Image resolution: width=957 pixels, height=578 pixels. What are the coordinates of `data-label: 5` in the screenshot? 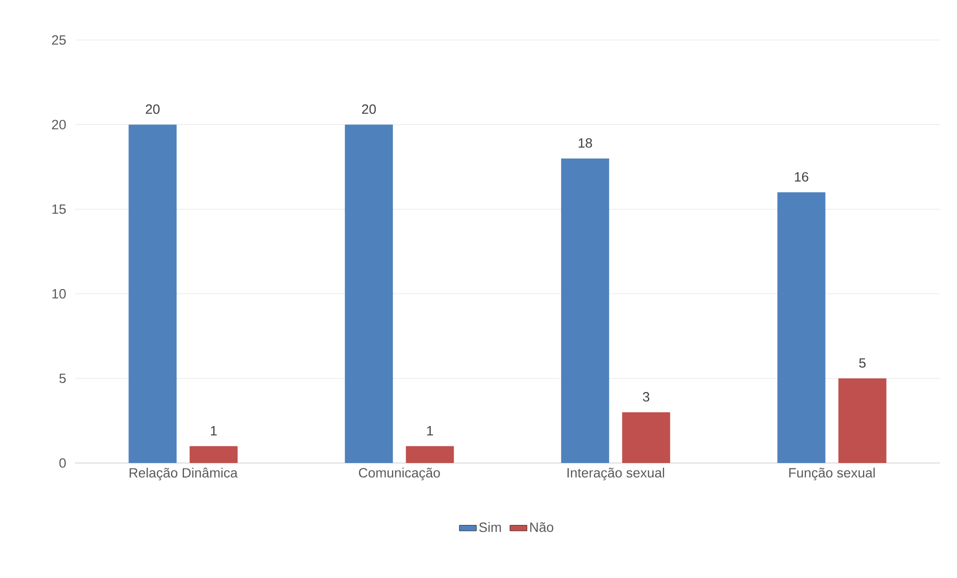 It's located at (862, 363).